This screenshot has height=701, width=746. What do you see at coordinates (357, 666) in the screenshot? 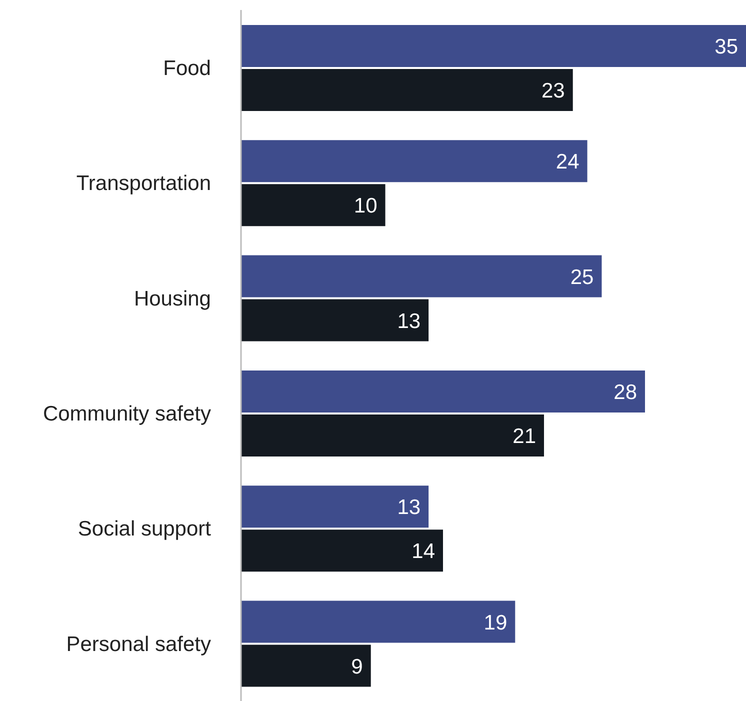
I see `data-label: 9` at bounding box center [357, 666].